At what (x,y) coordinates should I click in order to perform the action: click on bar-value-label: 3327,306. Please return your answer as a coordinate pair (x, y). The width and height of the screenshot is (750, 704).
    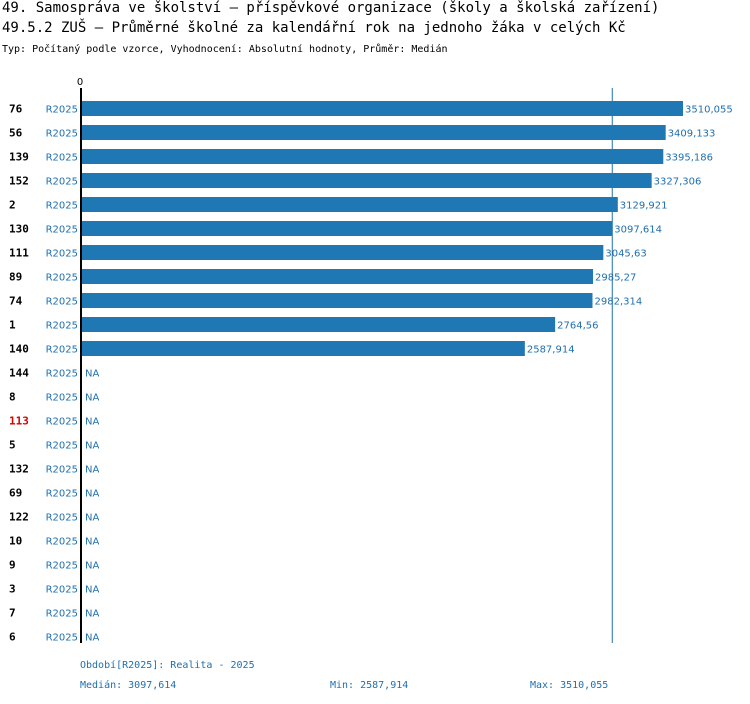
    Looking at the image, I should click on (678, 182).